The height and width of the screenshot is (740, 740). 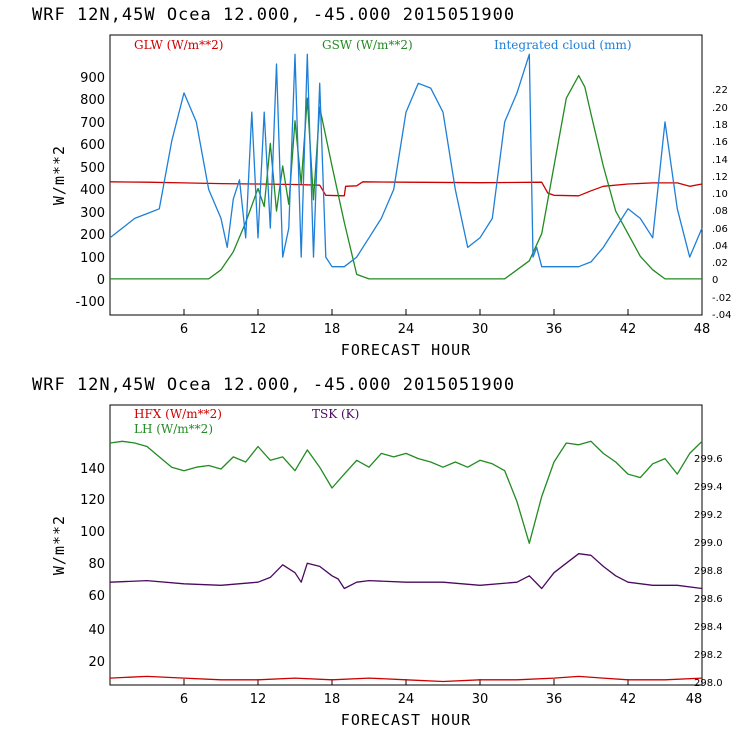 I want to click on rtick: 298.6, so click(x=708, y=599).